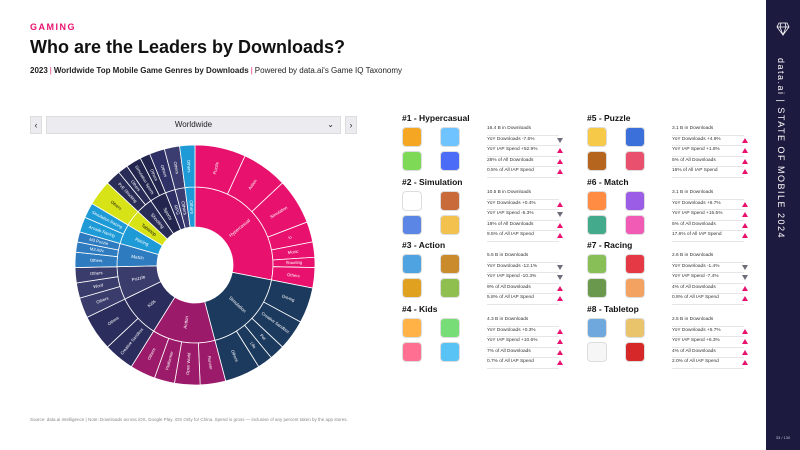 This screenshot has height=450, width=800. Describe the element at coordinates (96, 249) in the screenshot. I see `subgenre-label: M3 Adv.` at that location.